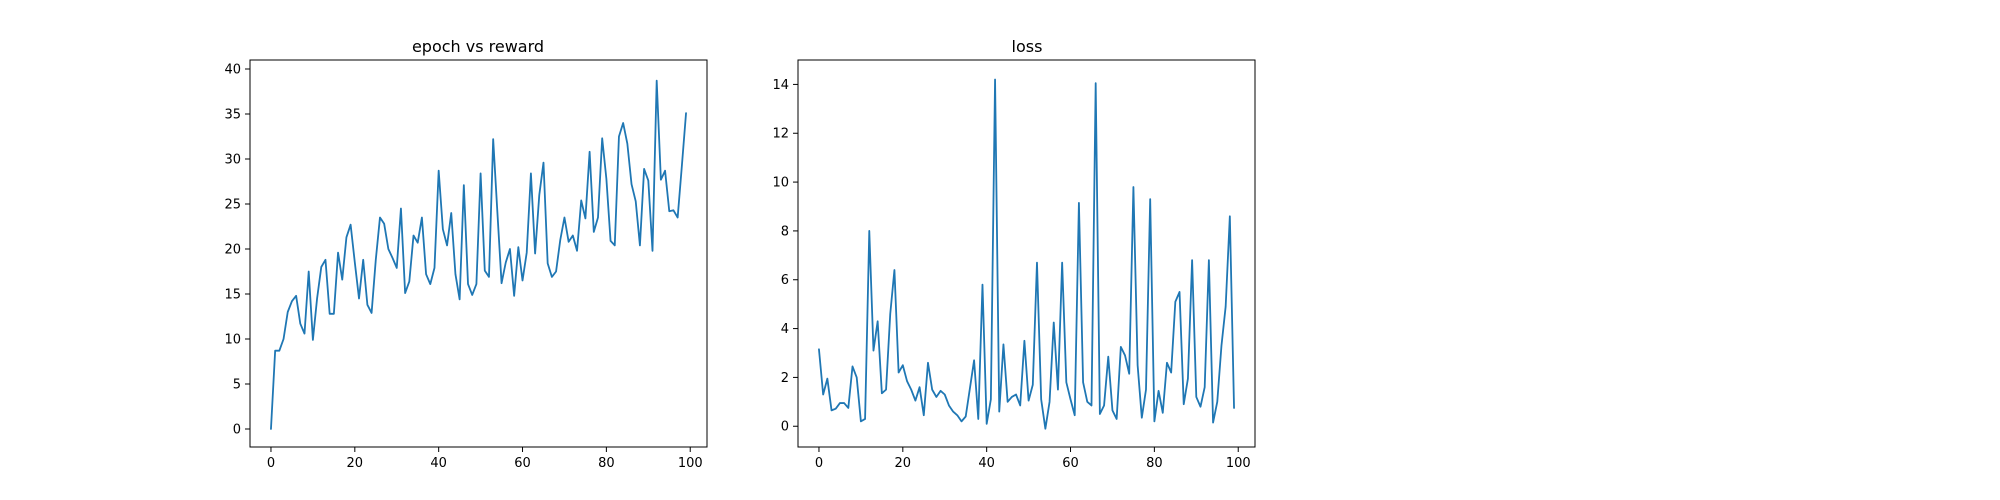  Describe the element at coordinates (438, 463) in the screenshot. I see `reward-x-tick-label: 40` at that location.